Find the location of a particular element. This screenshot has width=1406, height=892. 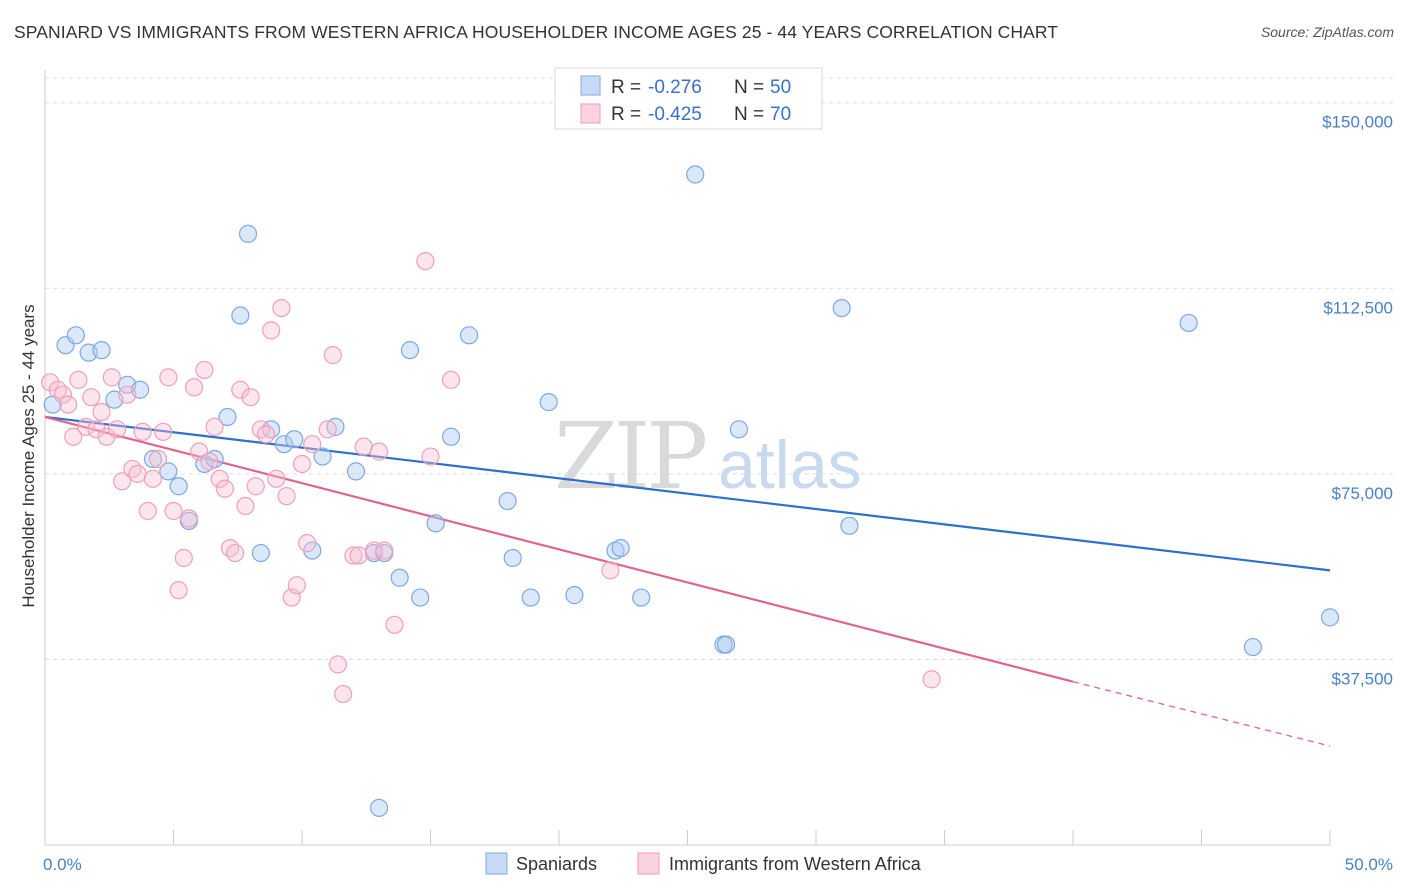

bottom-legend-label-immigrants: Immigrants from Western Africa is located at coordinates (795, 864).